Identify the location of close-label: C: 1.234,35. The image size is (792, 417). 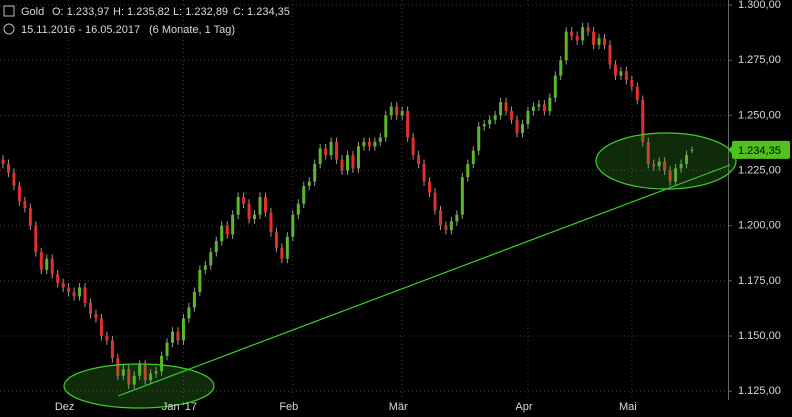
(261, 12).